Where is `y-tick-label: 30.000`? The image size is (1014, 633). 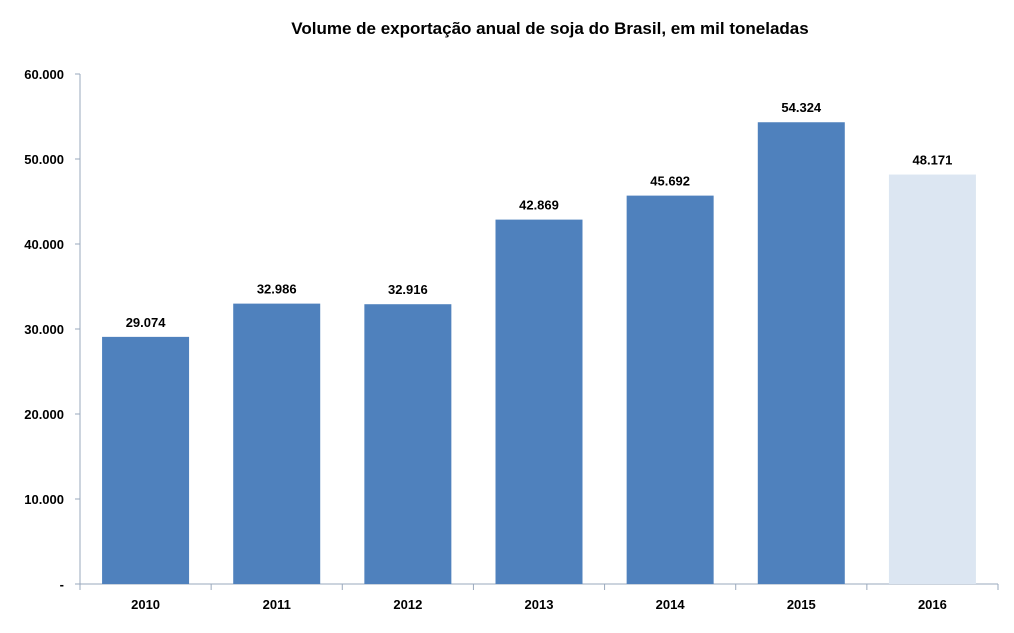
y-tick-label: 30.000 is located at coordinates (44, 329).